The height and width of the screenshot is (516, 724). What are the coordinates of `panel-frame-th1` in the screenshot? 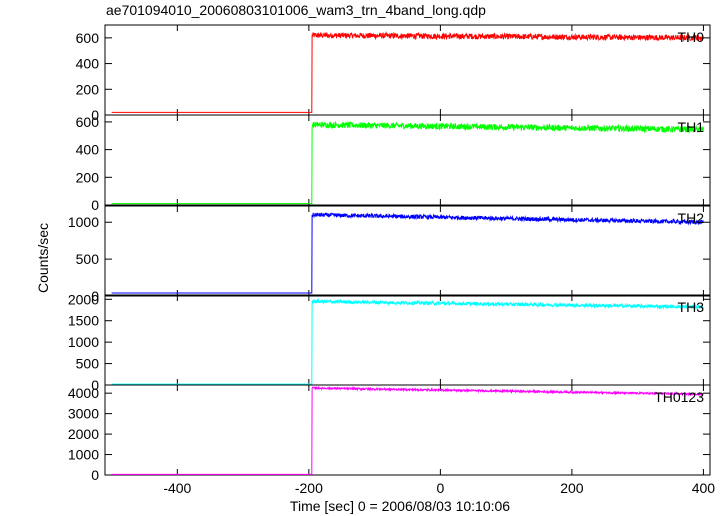 It's located at (407, 160).